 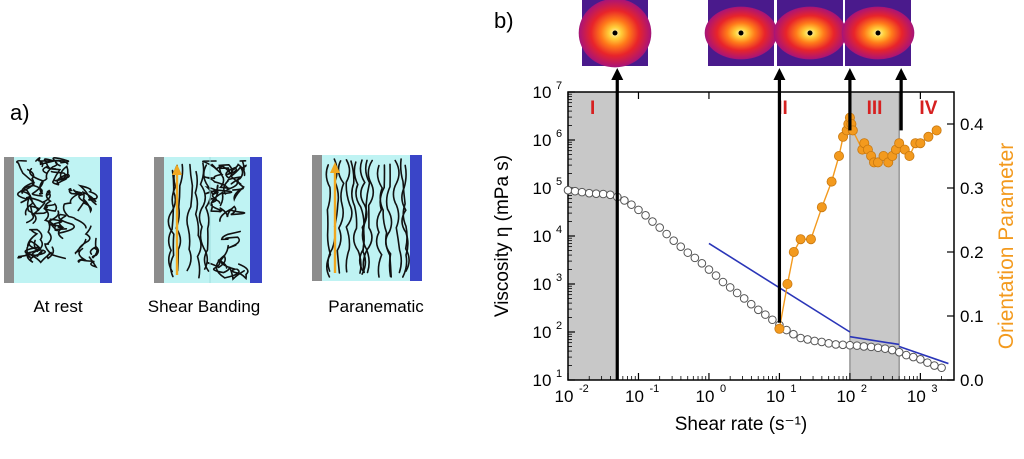 What do you see at coordinates (972, 188) in the screenshot?
I see `y2-tick-label: 0.3` at bounding box center [972, 188].